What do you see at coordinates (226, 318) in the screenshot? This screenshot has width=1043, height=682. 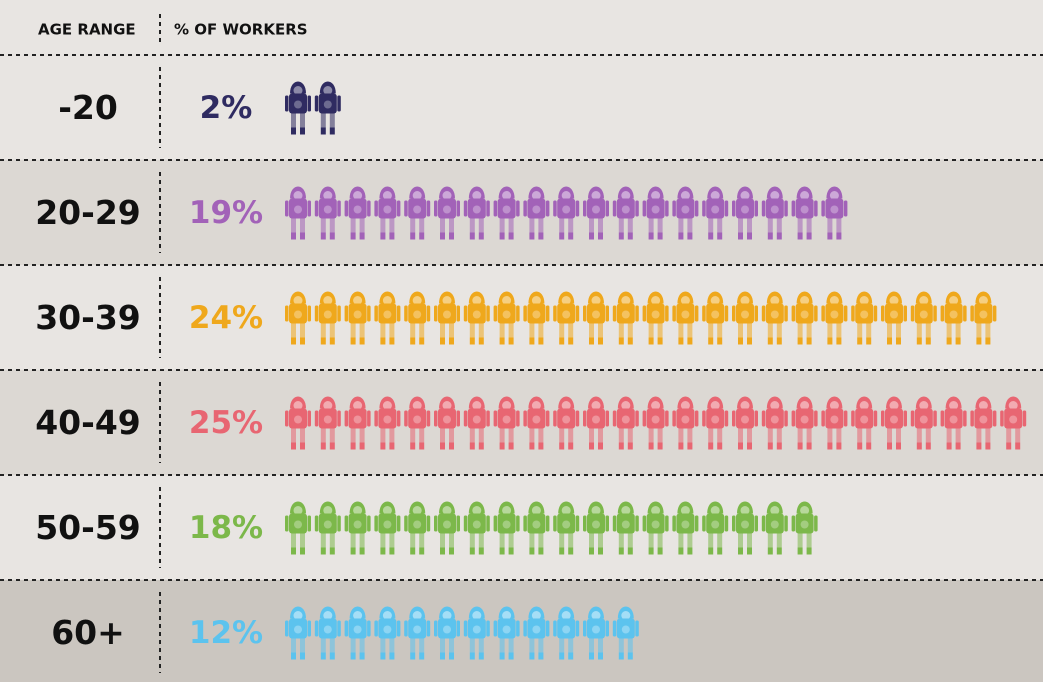 I see `percent-label: 24%` at bounding box center [226, 318].